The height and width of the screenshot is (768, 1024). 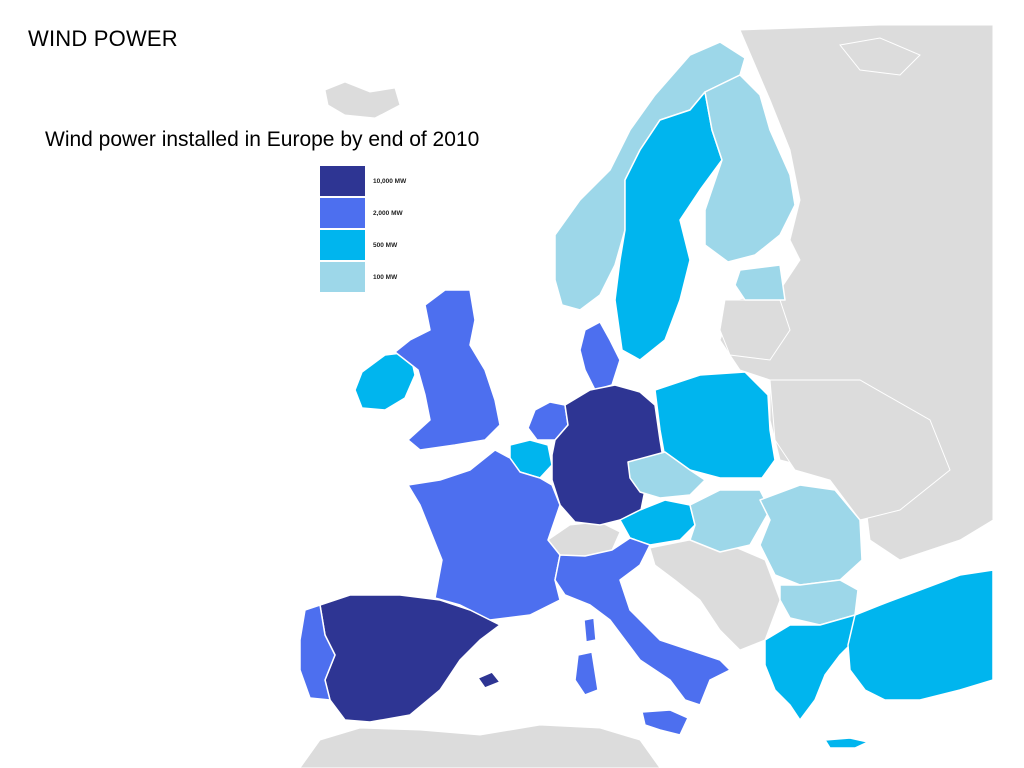 I want to click on legend-item: 10,000 MW, so click(x=363, y=181).